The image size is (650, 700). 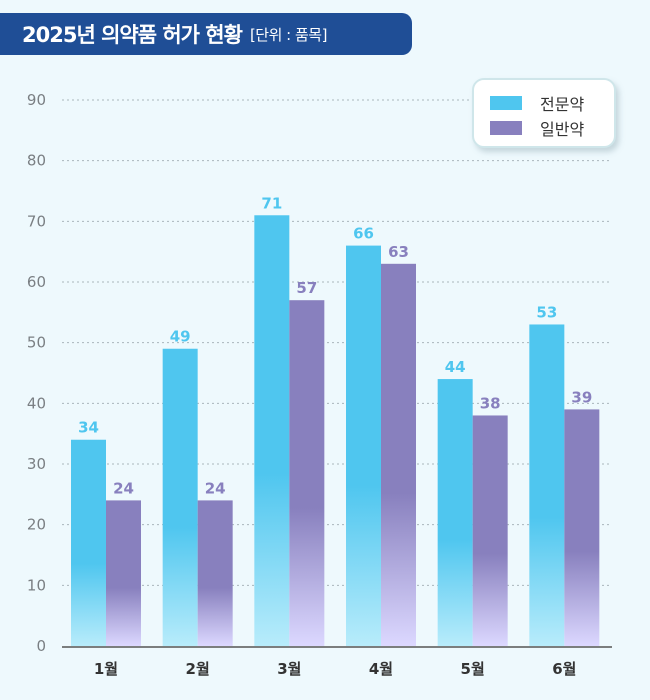 What do you see at coordinates (41, 646) in the screenshot?
I see `y-tick-label: 0` at bounding box center [41, 646].